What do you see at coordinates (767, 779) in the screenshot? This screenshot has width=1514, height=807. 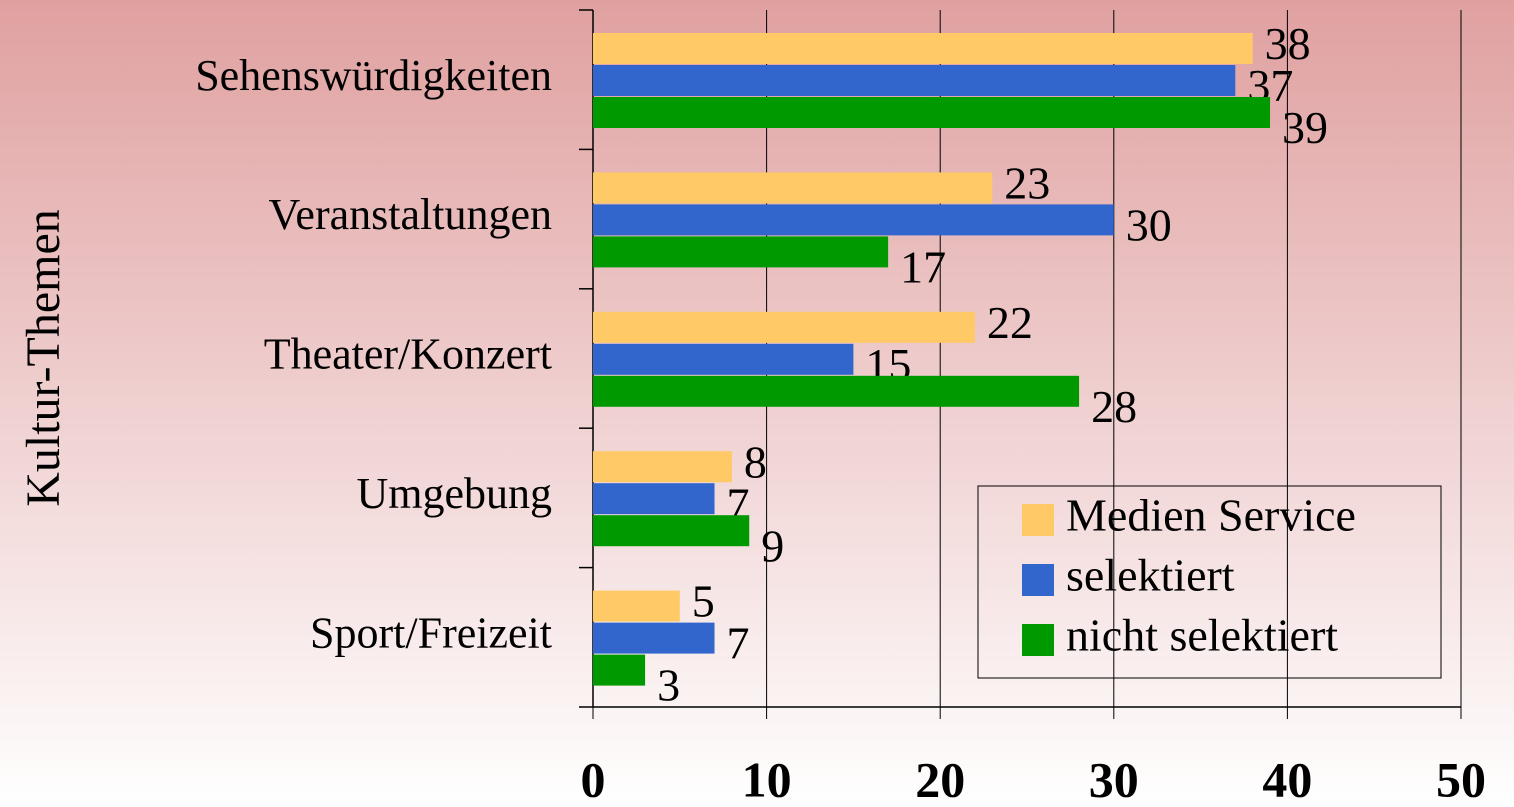 I see `x-tick-label: 10` at bounding box center [767, 779].